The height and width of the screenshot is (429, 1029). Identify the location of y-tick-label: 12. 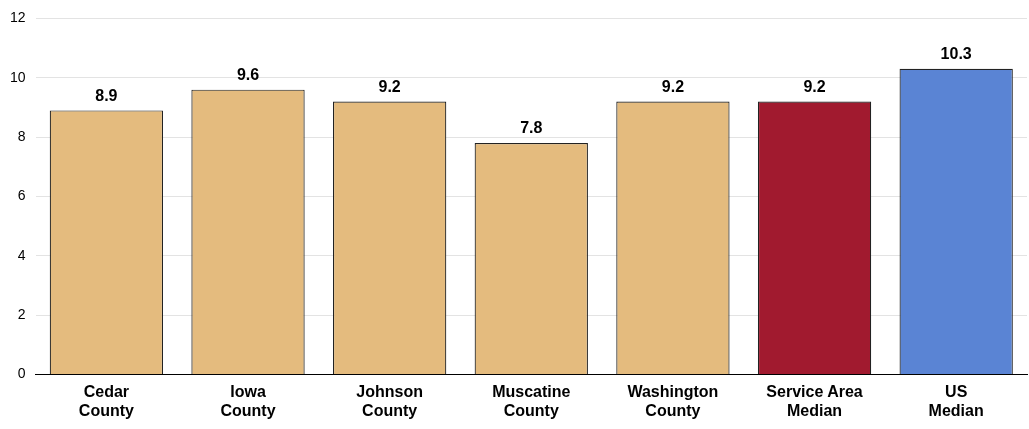
(17, 17).